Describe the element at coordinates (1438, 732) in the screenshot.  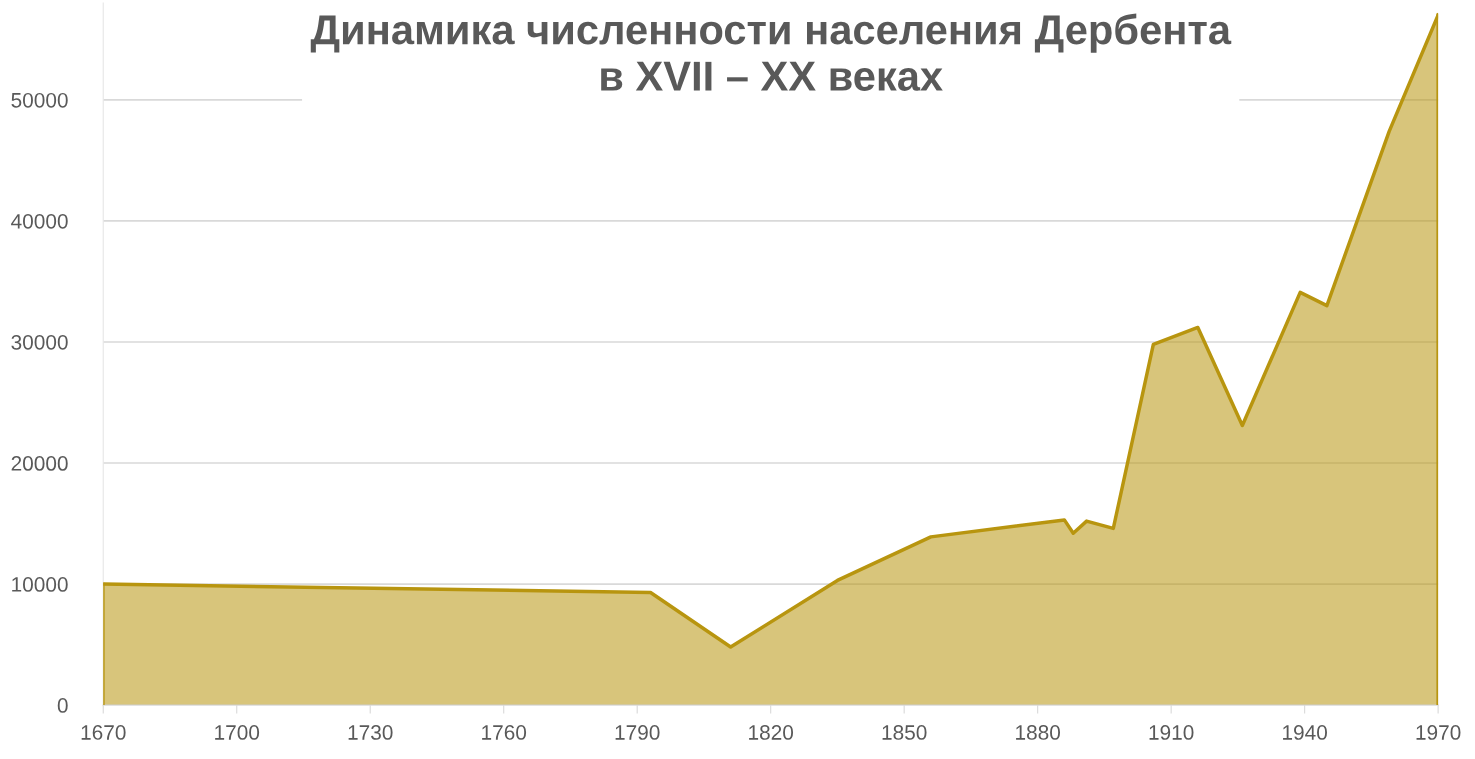
I see `x-tick-label: 1970` at that location.